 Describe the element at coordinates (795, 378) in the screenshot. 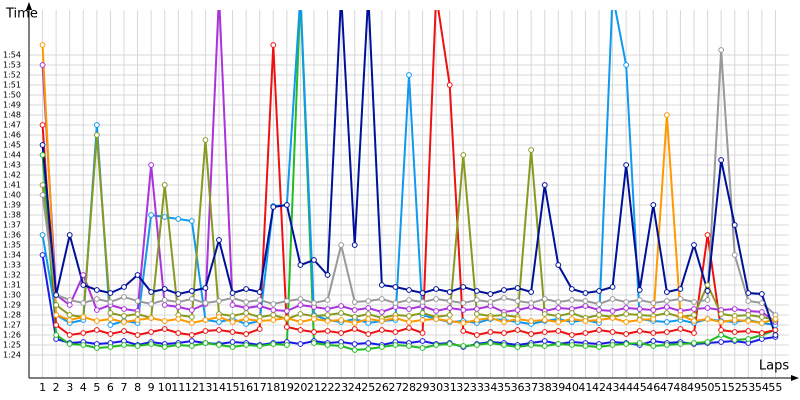

I see `x-axis-arrow` at that location.